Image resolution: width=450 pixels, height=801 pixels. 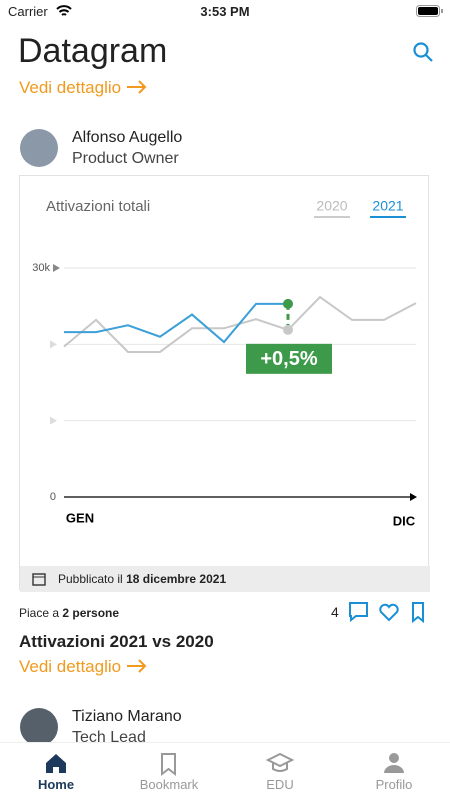 I want to click on y-tick-label: 0, so click(x=53, y=497).